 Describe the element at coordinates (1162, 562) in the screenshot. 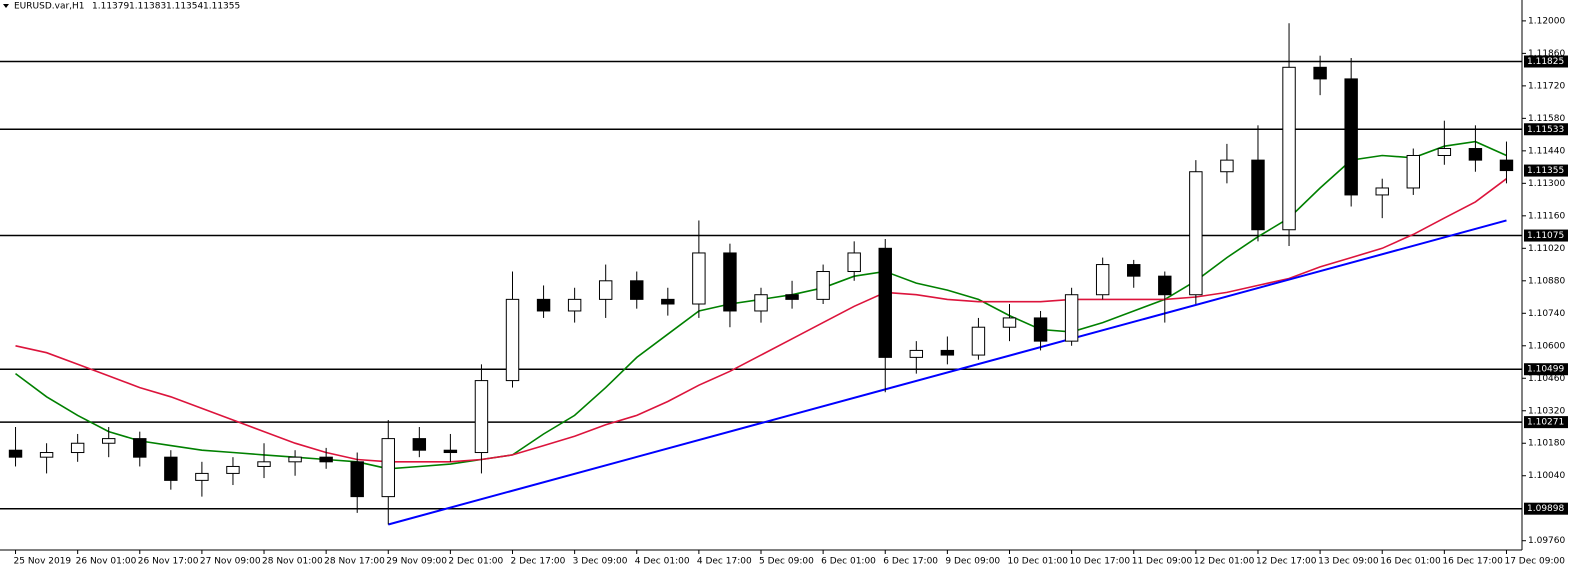

I see `x-tick-label: 11 Dec 09:00` at that location.